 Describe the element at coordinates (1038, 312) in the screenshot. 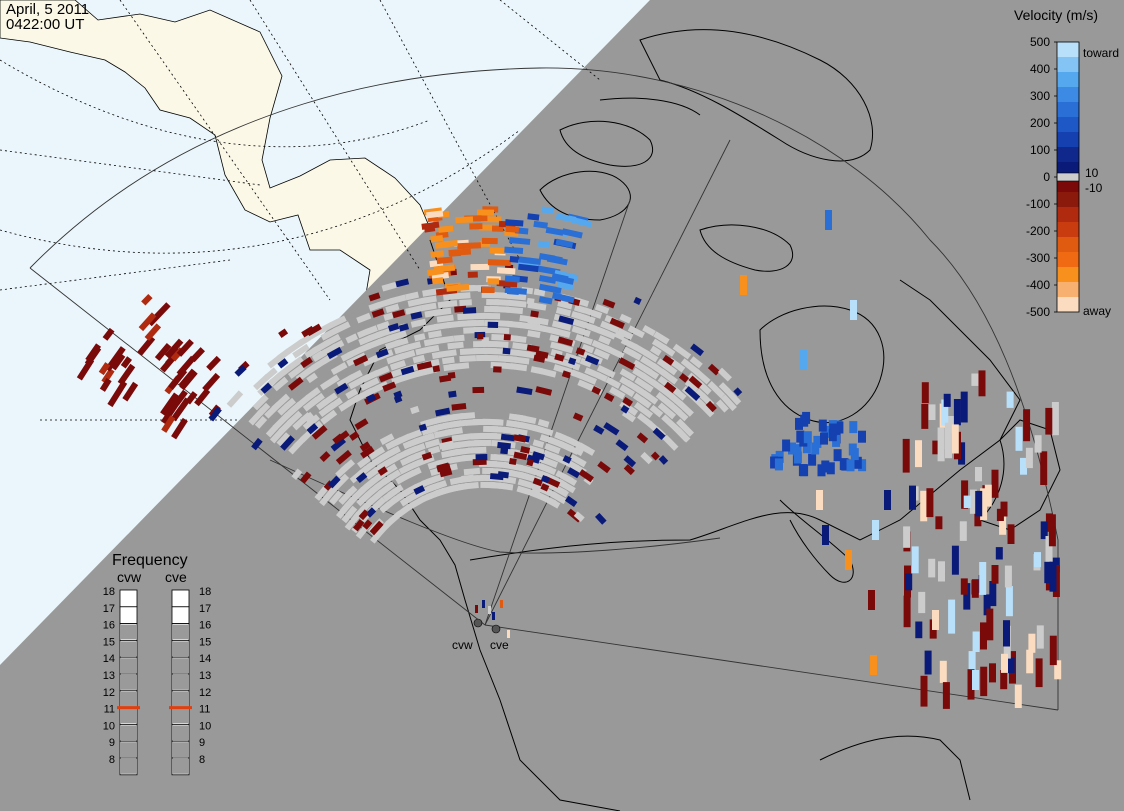

I see `velocity-tick-label: -500` at that location.